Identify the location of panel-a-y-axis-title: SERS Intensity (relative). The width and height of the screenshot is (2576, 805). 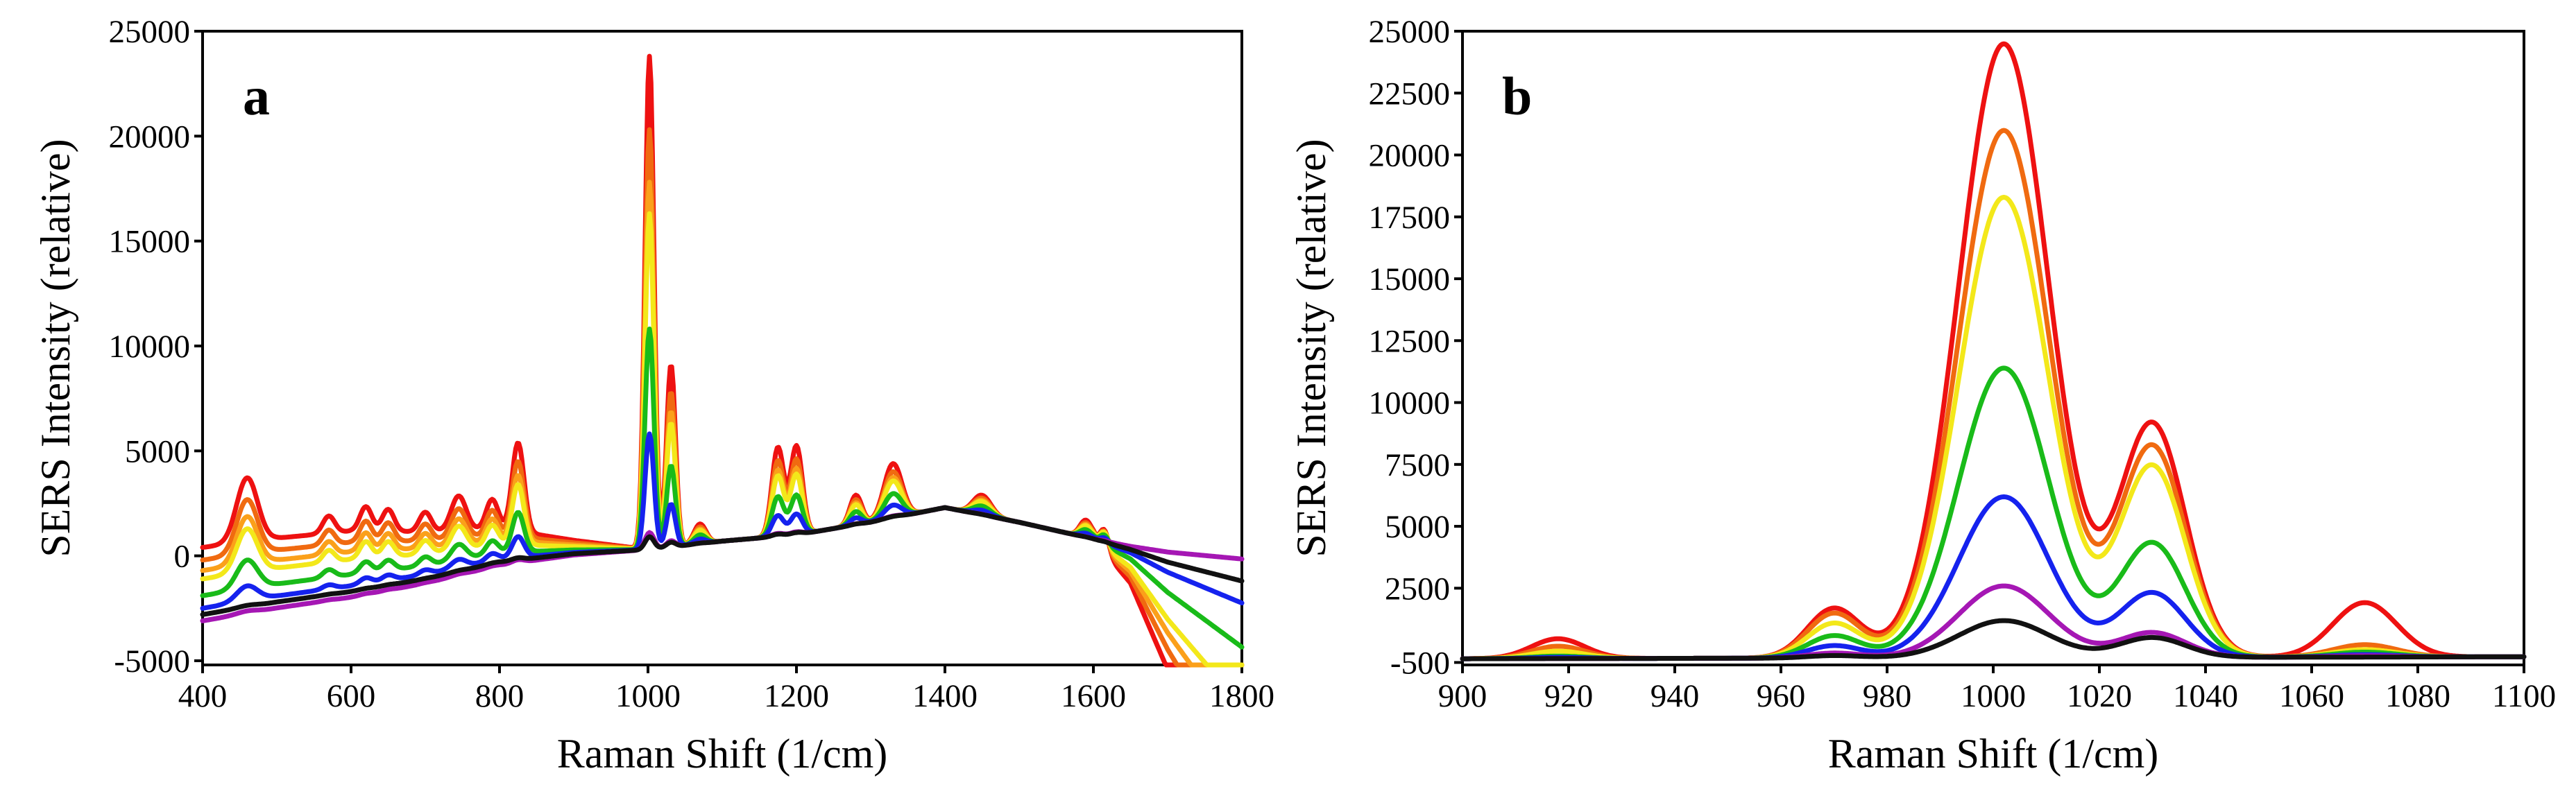
(55, 348).